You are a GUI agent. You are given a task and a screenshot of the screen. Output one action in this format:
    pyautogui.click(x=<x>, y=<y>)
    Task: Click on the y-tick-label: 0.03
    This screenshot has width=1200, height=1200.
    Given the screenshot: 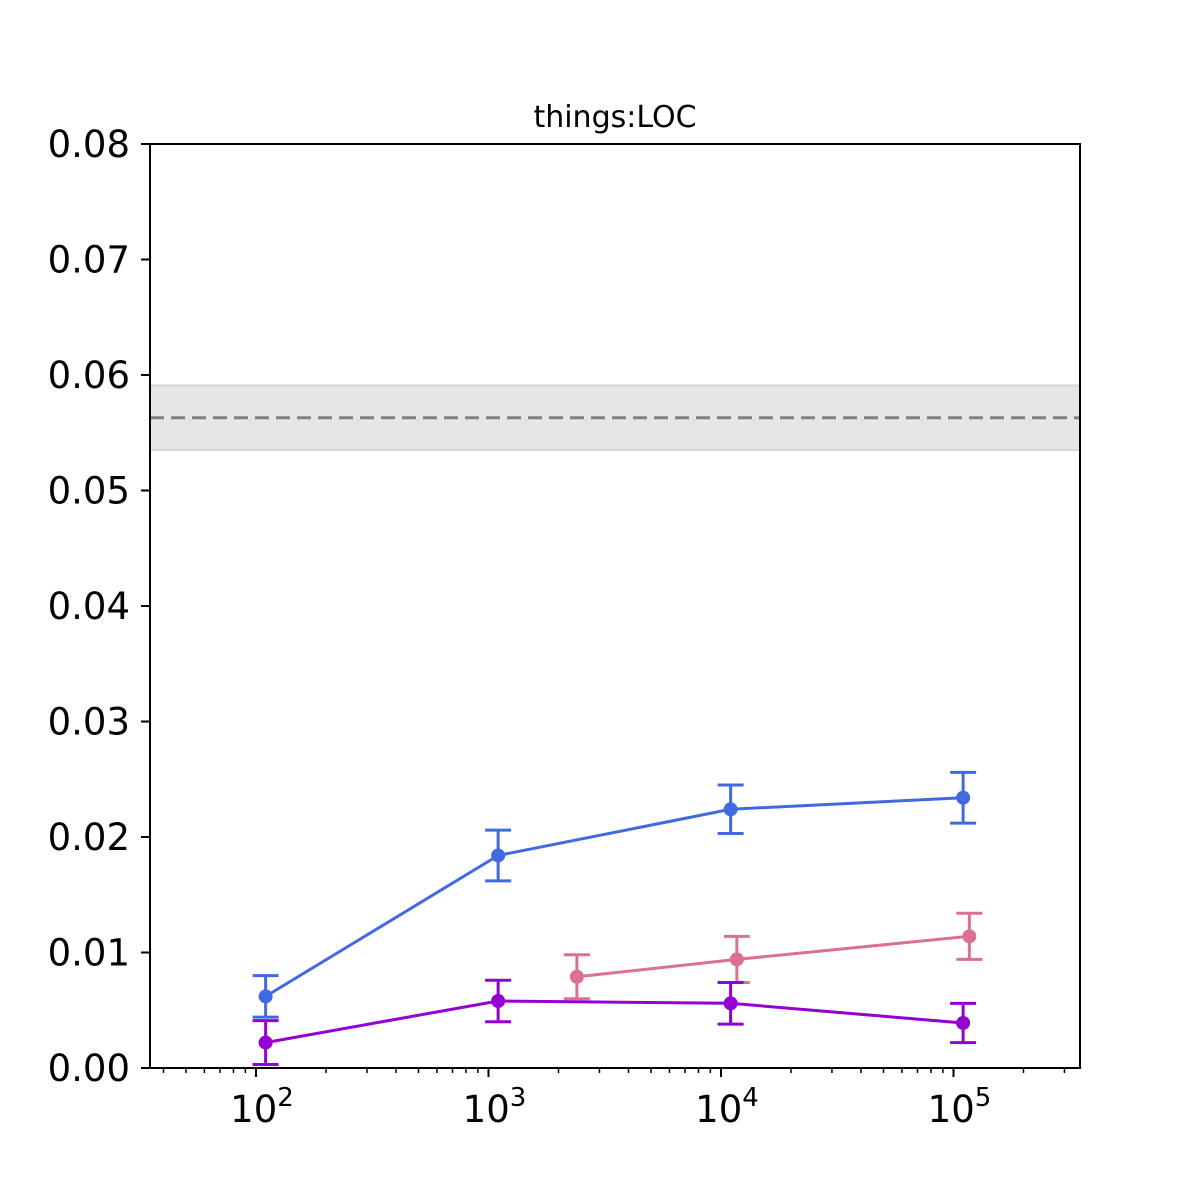 What is the action you would take?
    pyautogui.click(x=89, y=722)
    